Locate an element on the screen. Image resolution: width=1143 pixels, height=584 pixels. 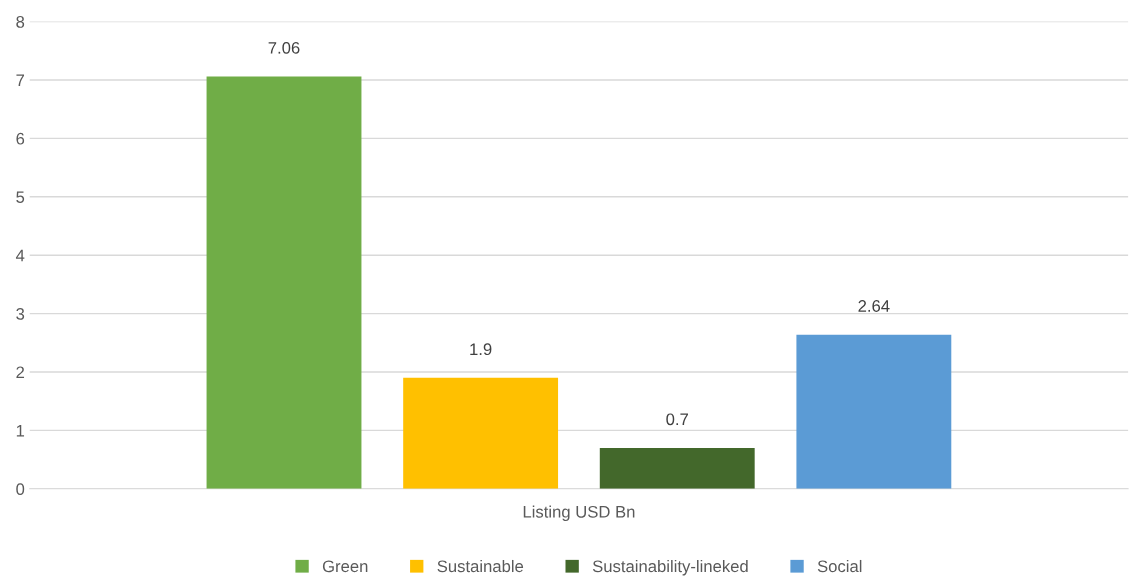
y-tick-label: 5 is located at coordinates (20, 197).